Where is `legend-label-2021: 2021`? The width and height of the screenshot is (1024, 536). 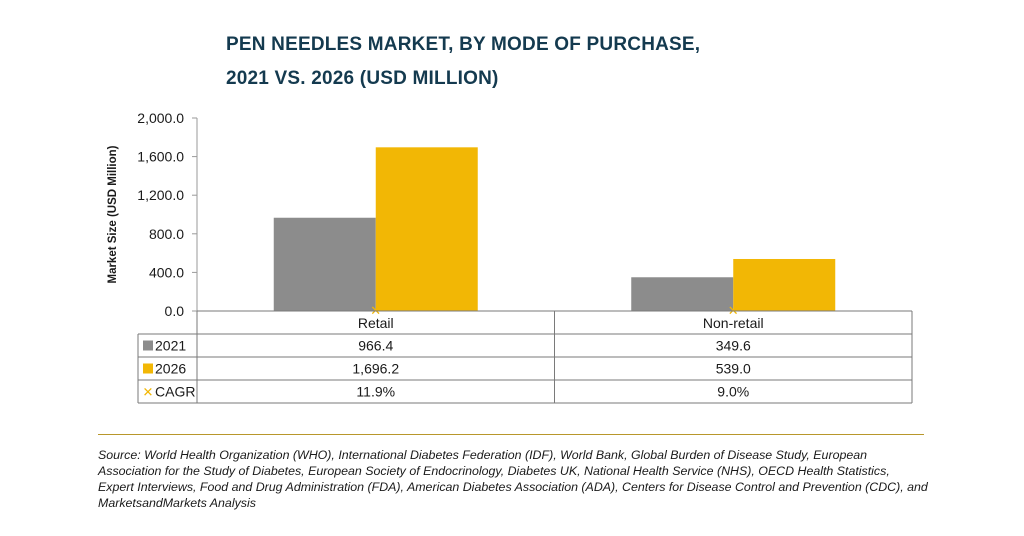 legend-label-2021: 2021 is located at coordinates (170, 346).